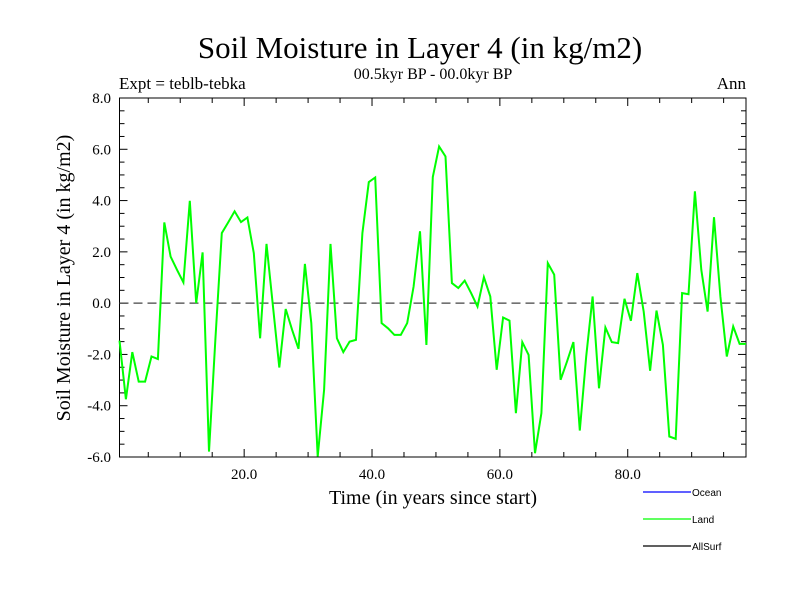 The height and width of the screenshot is (600, 800). What do you see at coordinates (99, 355) in the screenshot?
I see `y-tick-label: -2.0` at bounding box center [99, 355].